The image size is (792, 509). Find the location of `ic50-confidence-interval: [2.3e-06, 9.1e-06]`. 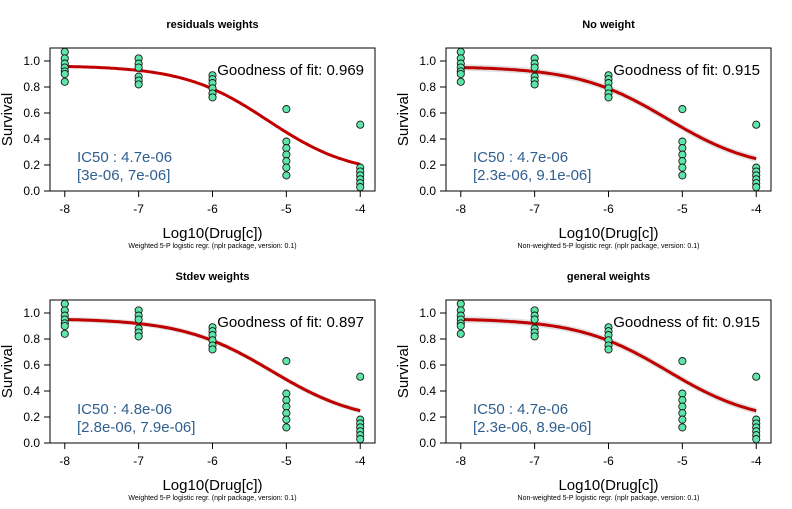

ic50-confidence-interval: [2.3e-06, 9.1e-06] is located at coordinates (532, 175).